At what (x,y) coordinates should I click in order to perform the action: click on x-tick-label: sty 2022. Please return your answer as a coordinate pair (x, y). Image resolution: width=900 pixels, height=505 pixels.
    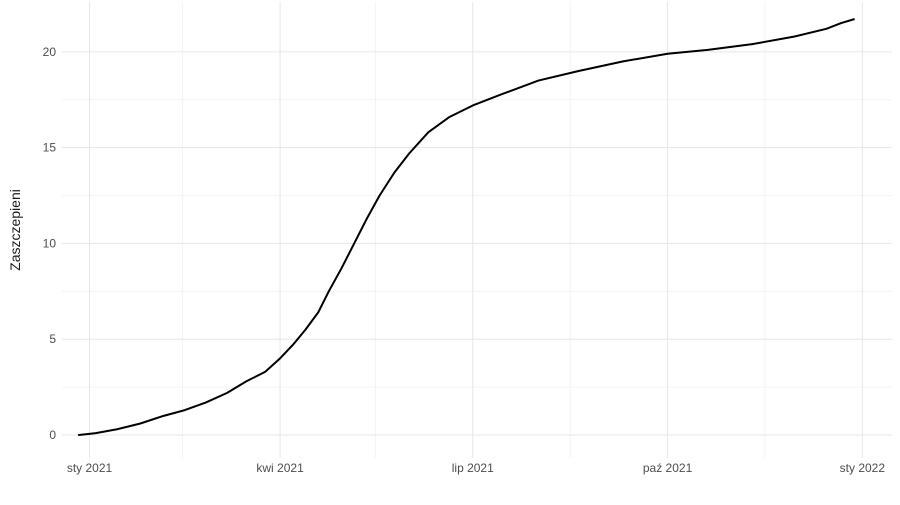
    Looking at the image, I should click on (863, 468).